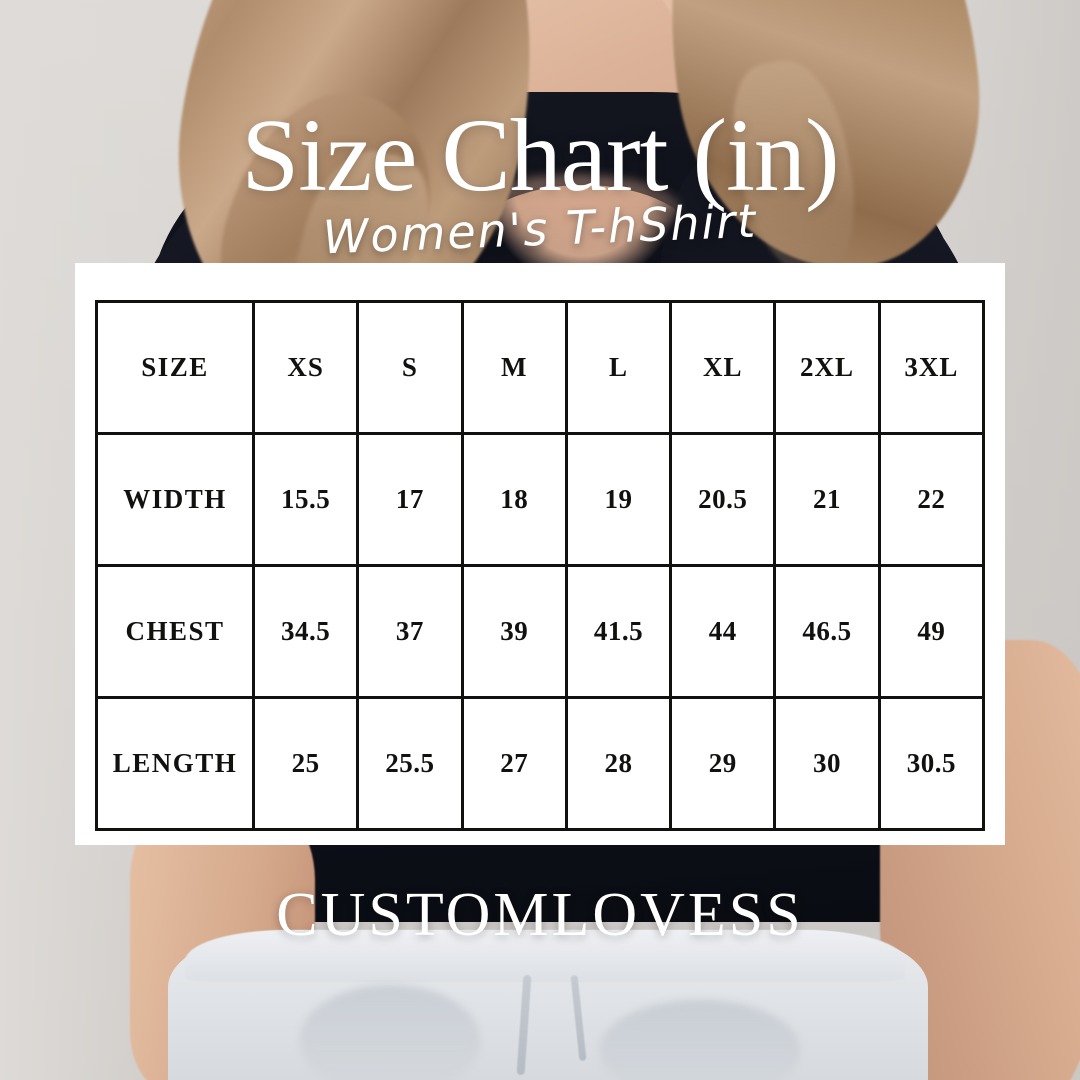 Image resolution: width=1080 pixels, height=1080 pixels. What do you see at coordinates (410, 631) in the screenshot?
I see `cell-chest-s: 37` at bounding box center [410, 631].